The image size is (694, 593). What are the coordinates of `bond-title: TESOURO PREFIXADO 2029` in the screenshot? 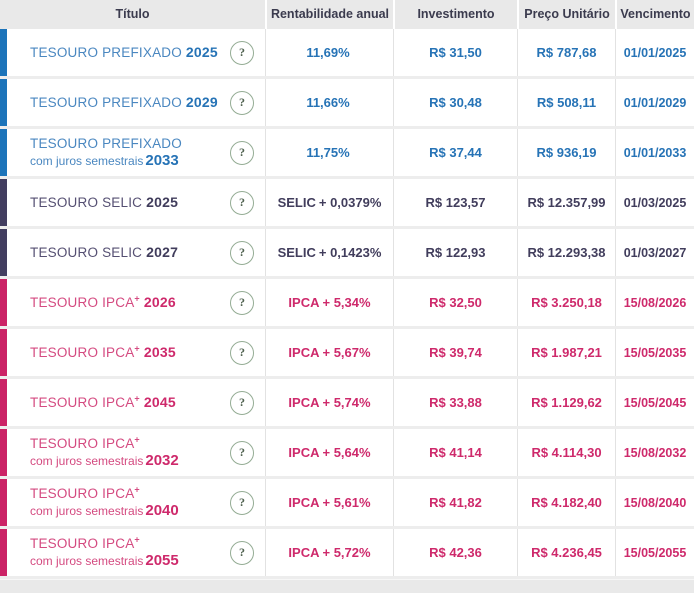 It's located at (124, 102).